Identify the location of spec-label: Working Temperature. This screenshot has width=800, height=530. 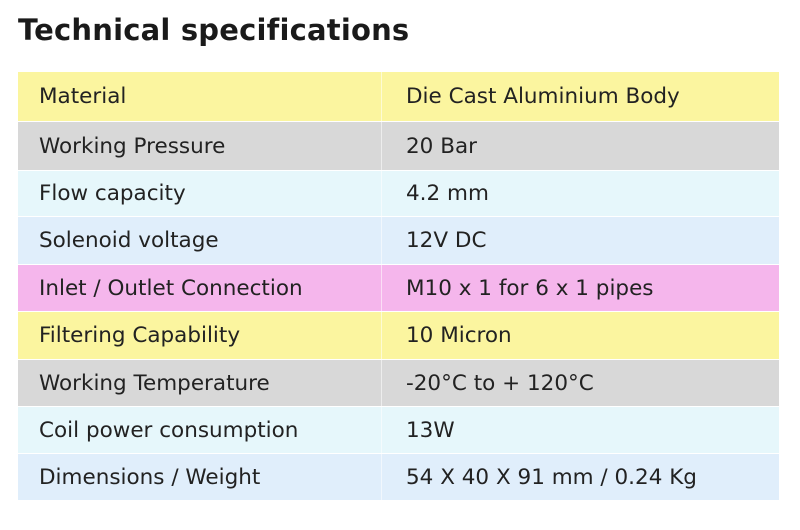
(154, 383).